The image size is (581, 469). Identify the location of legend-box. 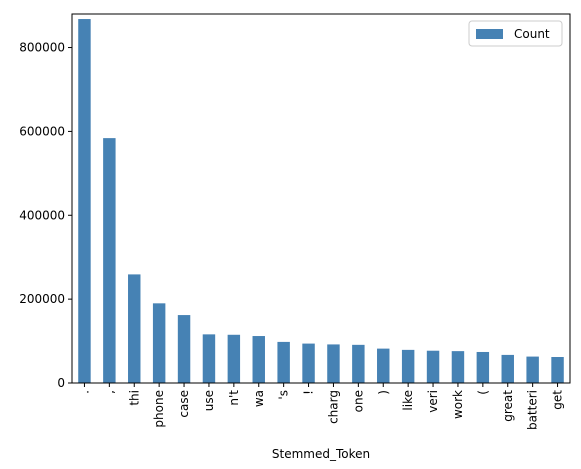
(515, 33).